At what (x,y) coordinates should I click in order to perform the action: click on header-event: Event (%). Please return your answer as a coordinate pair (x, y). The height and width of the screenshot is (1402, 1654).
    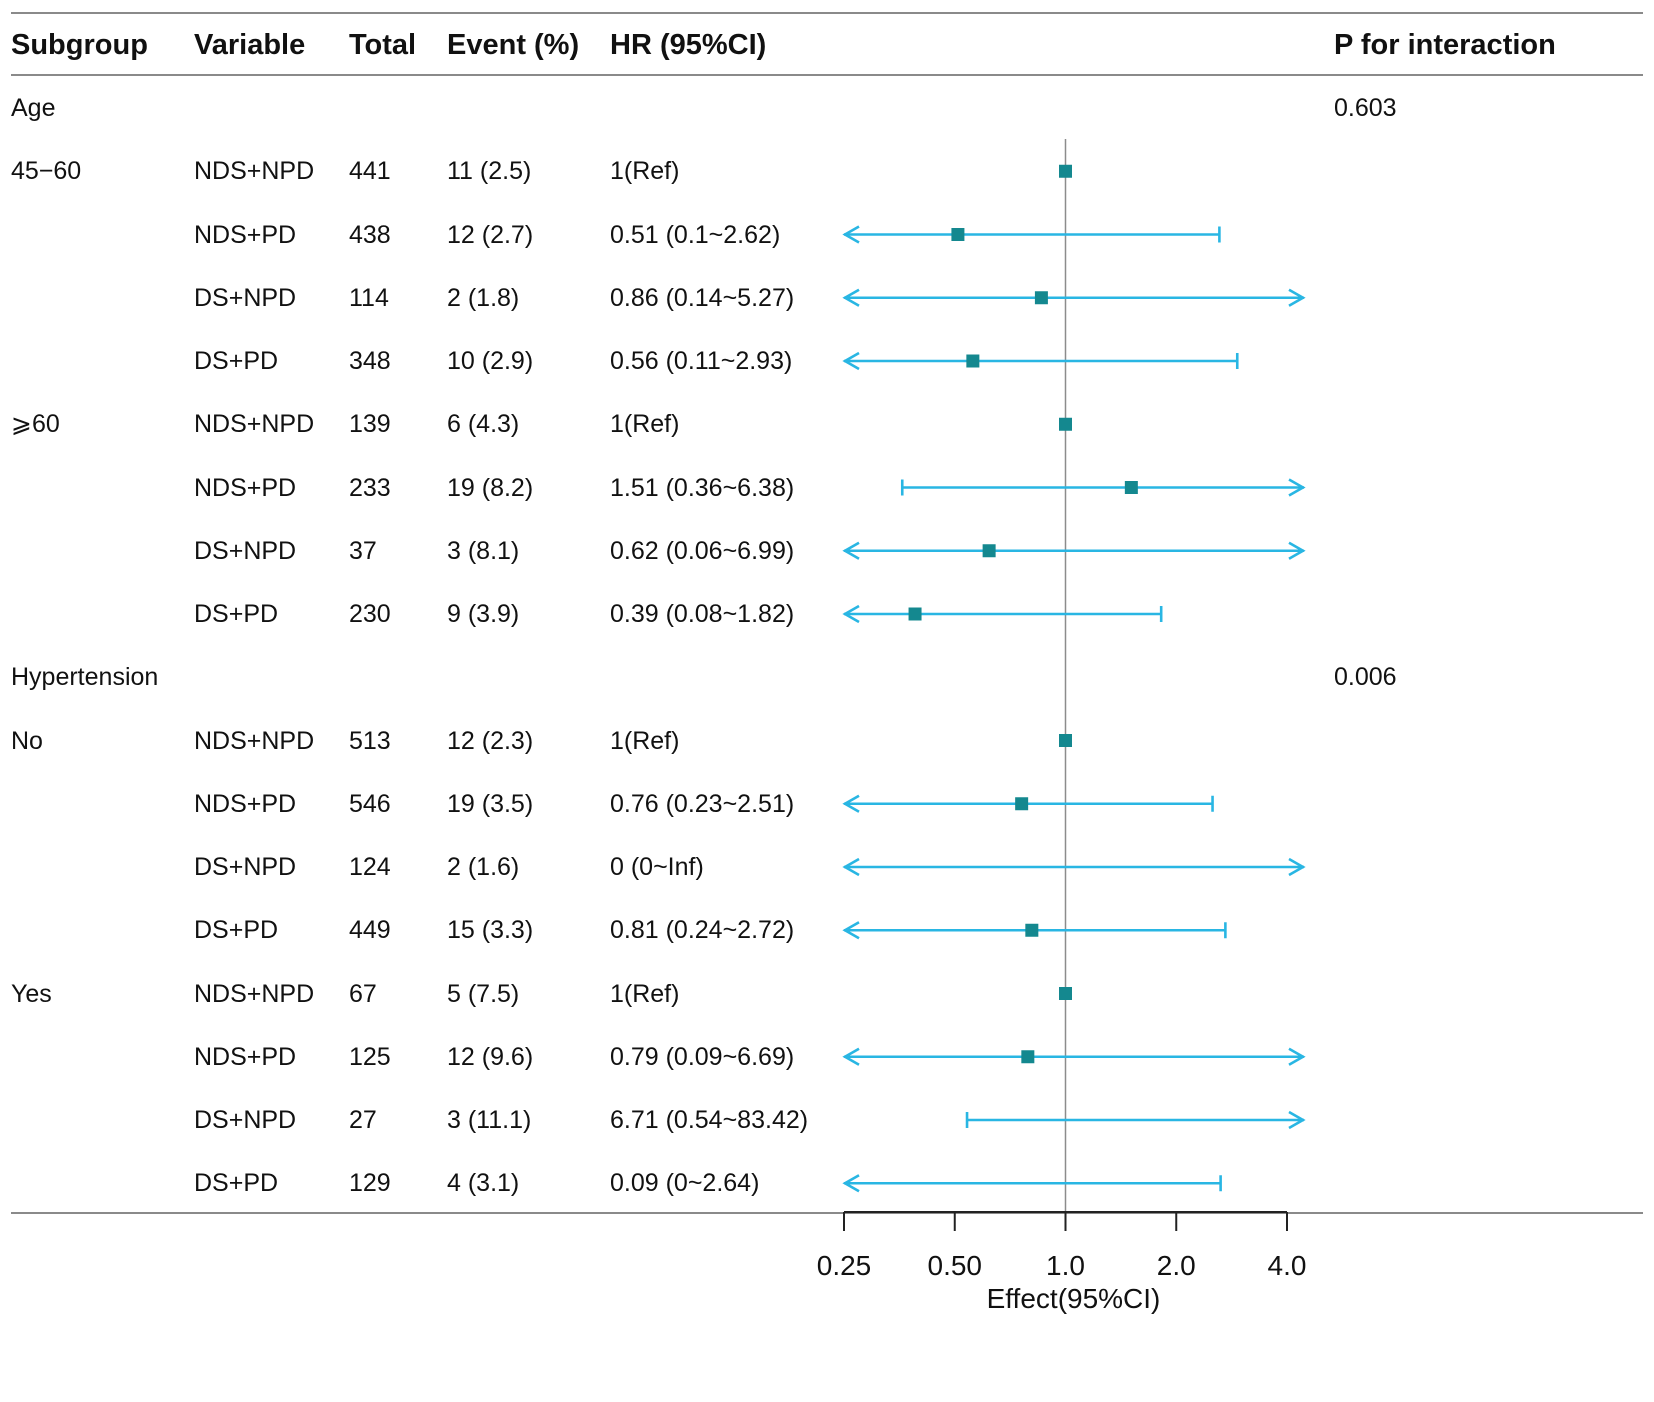
    Looking at the image, I should click on (513, 45).